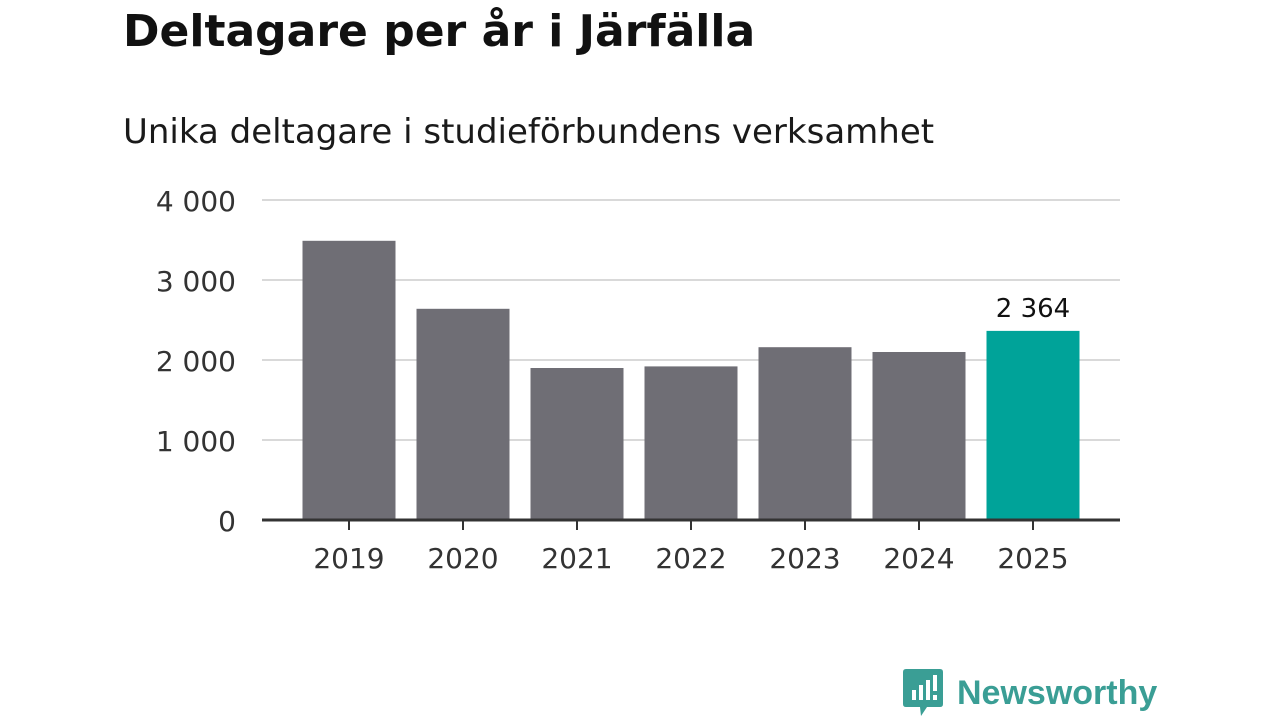 The width and height of the screenshot is (1280, 720). Describe the element at coordinates (691, 524) in the screenshot. I see `x-axis` at that location.